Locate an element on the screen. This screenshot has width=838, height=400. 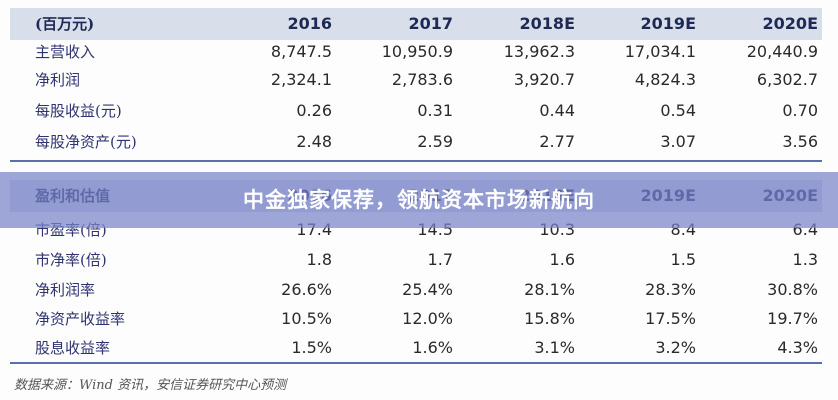
row-label: 净资产收益率 is located at coordinates (80, 319).